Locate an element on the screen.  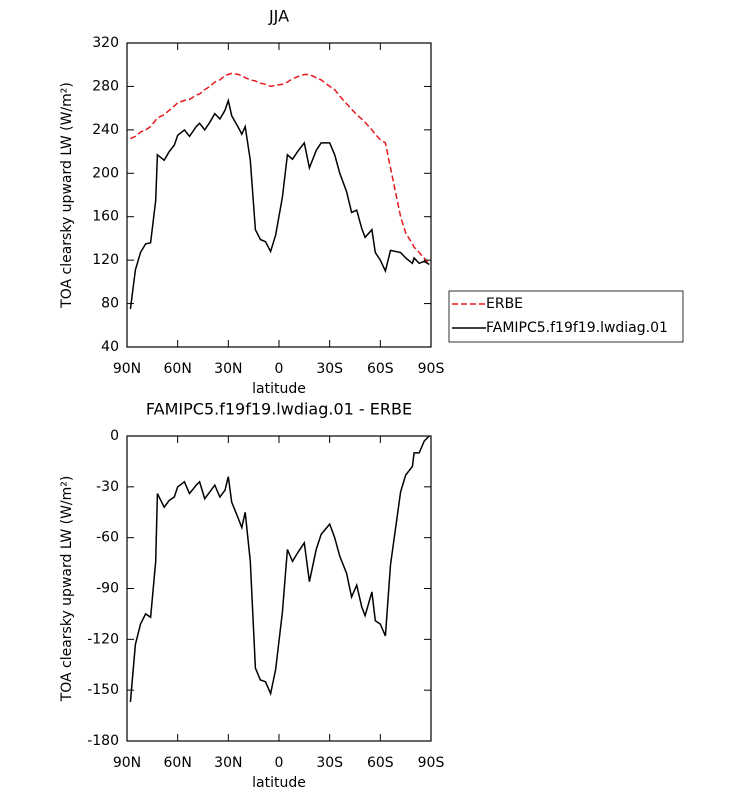
y-tick-label: -180 is located at coordinates (103, 741).